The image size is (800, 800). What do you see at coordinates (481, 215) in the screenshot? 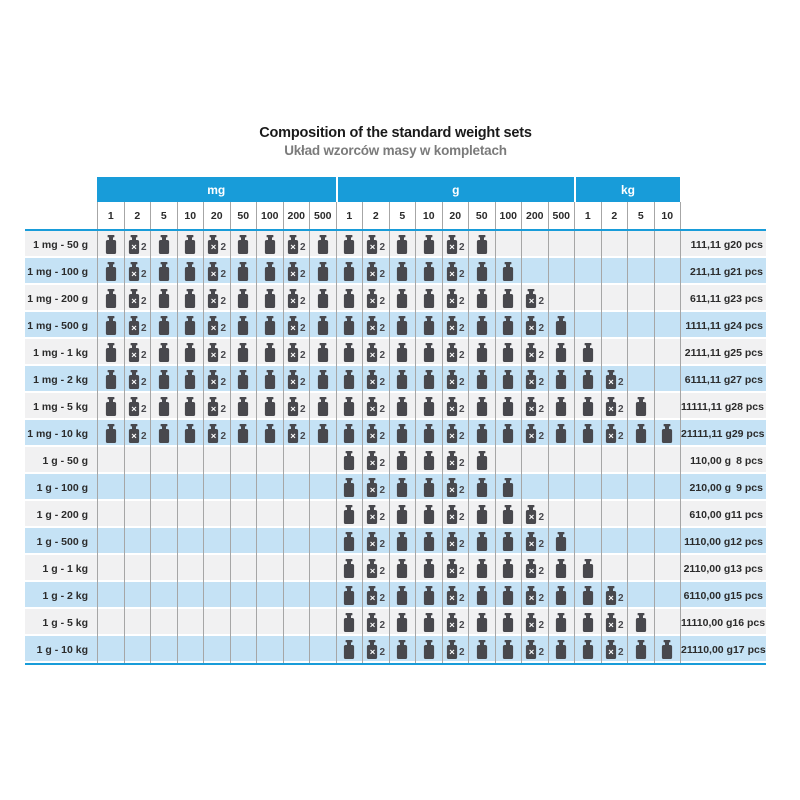
I see `denomination-header: 50` at bounding box center [481, 215].